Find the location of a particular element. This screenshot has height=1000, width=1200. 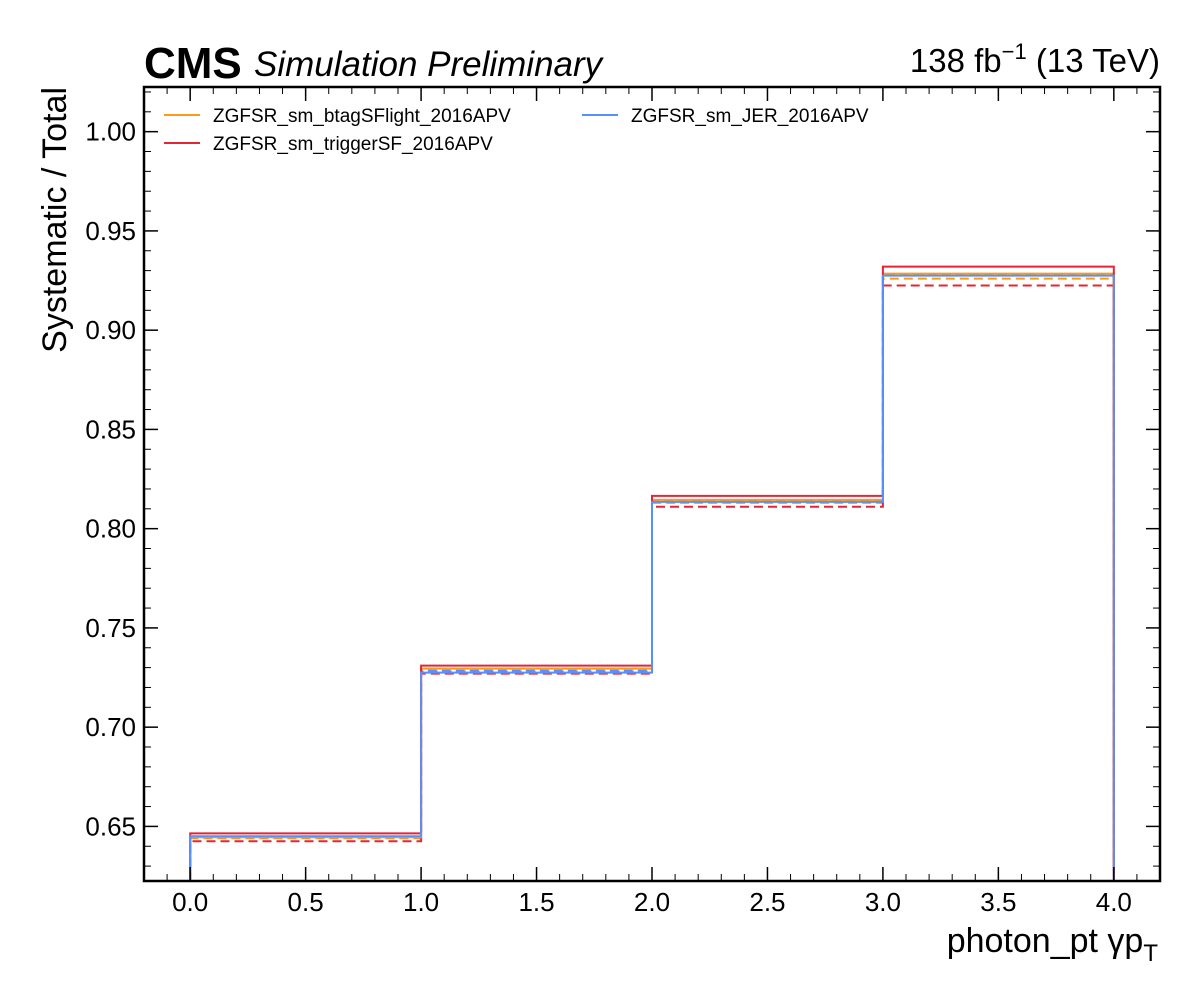

x-tick-label: 3.0 is located at coordinates (883, 902).